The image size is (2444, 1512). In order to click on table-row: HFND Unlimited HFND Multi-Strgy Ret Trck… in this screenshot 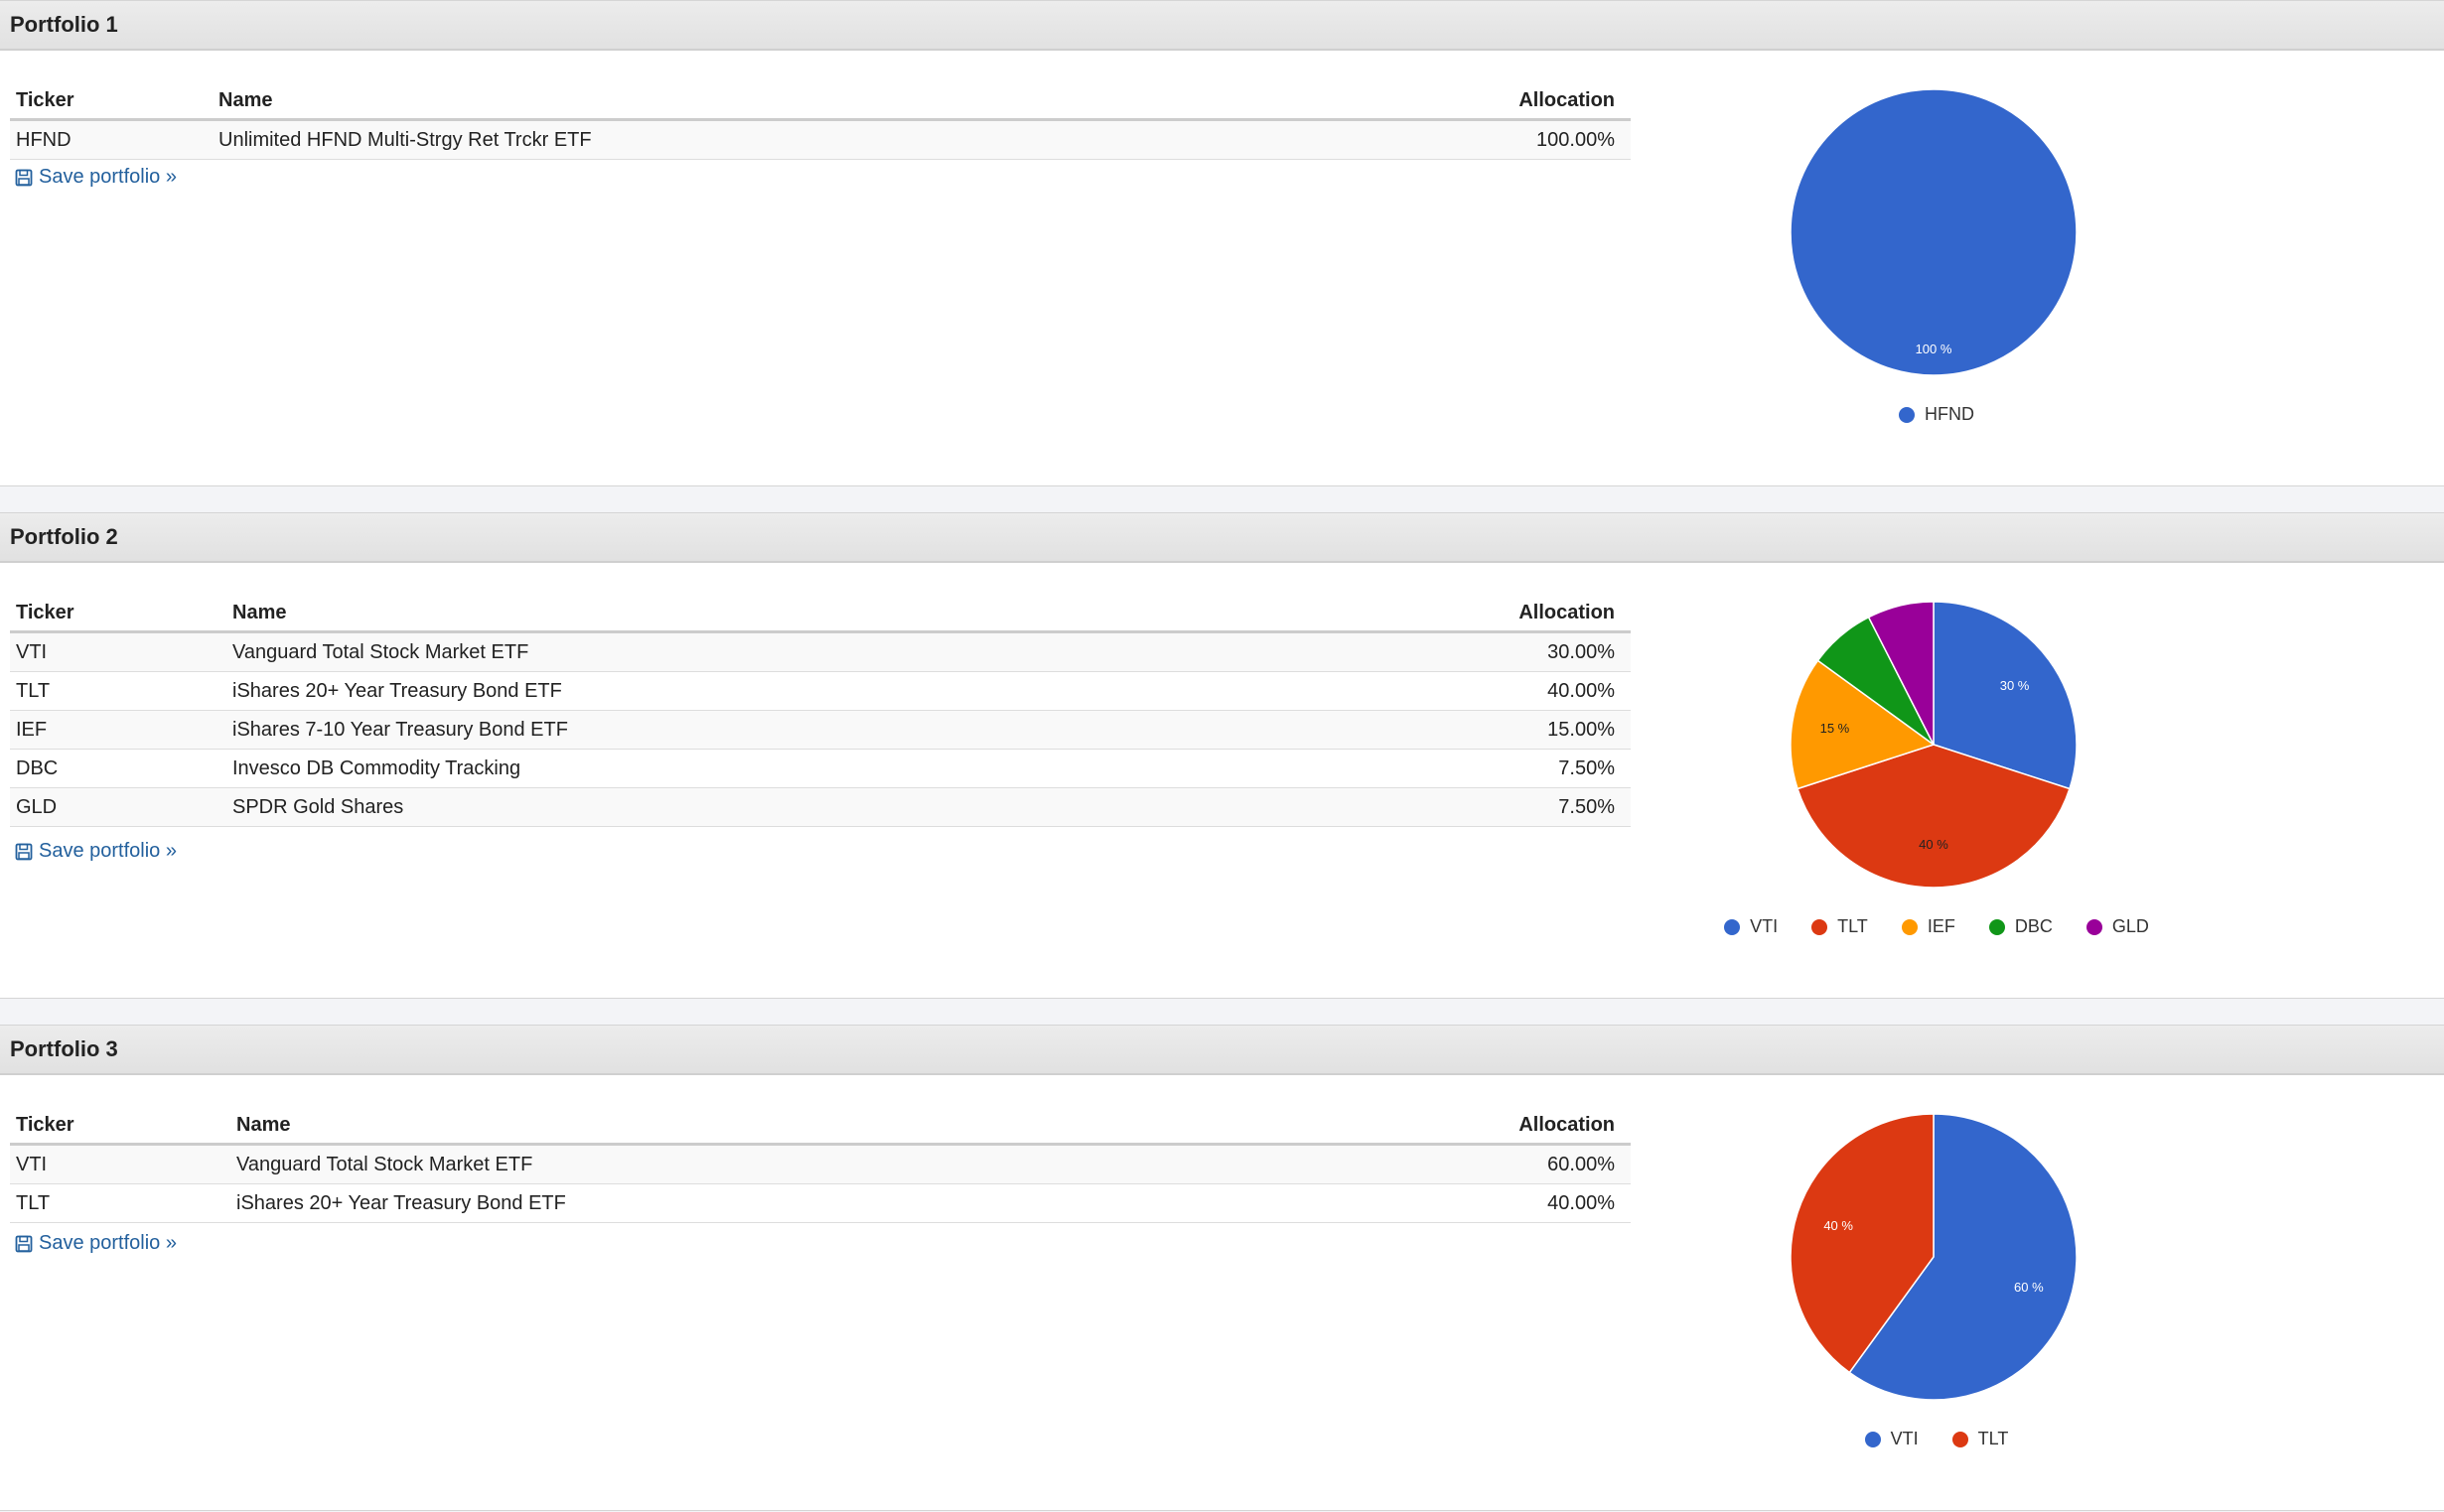, I will do `click(820, 139)`.